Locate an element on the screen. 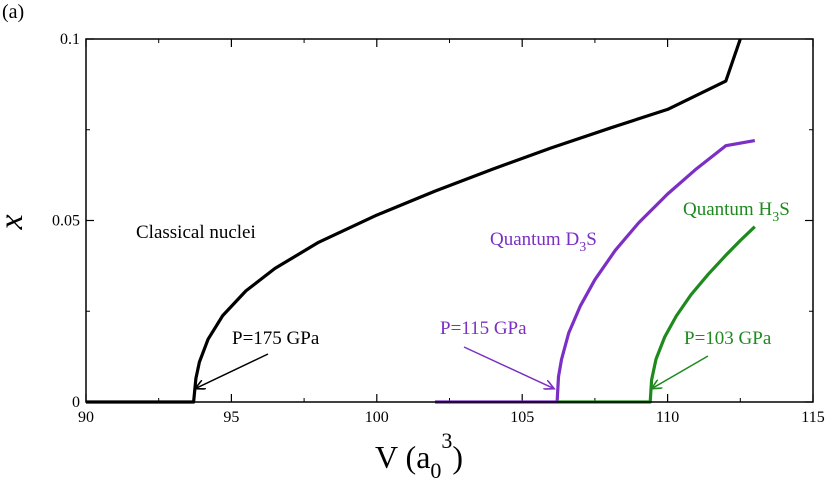 The width and height of the screenshot is (830, 482). label-d3s: Quantum D3S is located at coordinates (543, 242).